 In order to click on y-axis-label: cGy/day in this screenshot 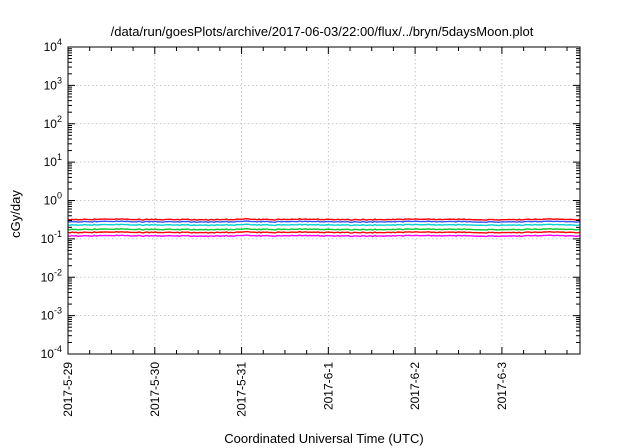, I will do `click(15, 214)`.